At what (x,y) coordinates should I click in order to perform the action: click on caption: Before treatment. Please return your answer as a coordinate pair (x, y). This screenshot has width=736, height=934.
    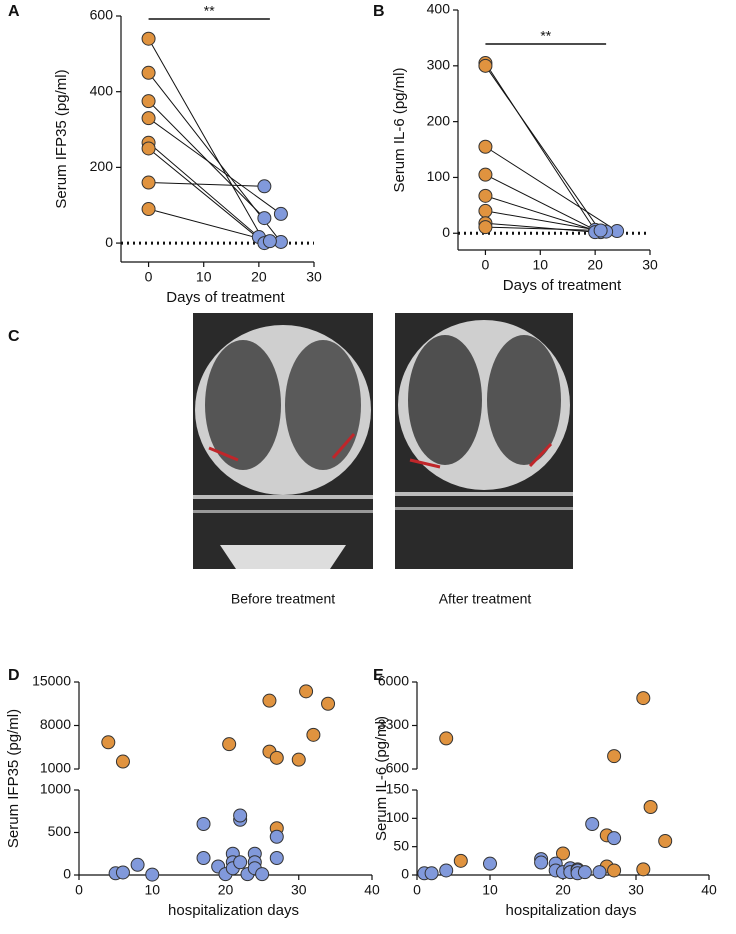
    Looking at the image, I should click on (283, 599).